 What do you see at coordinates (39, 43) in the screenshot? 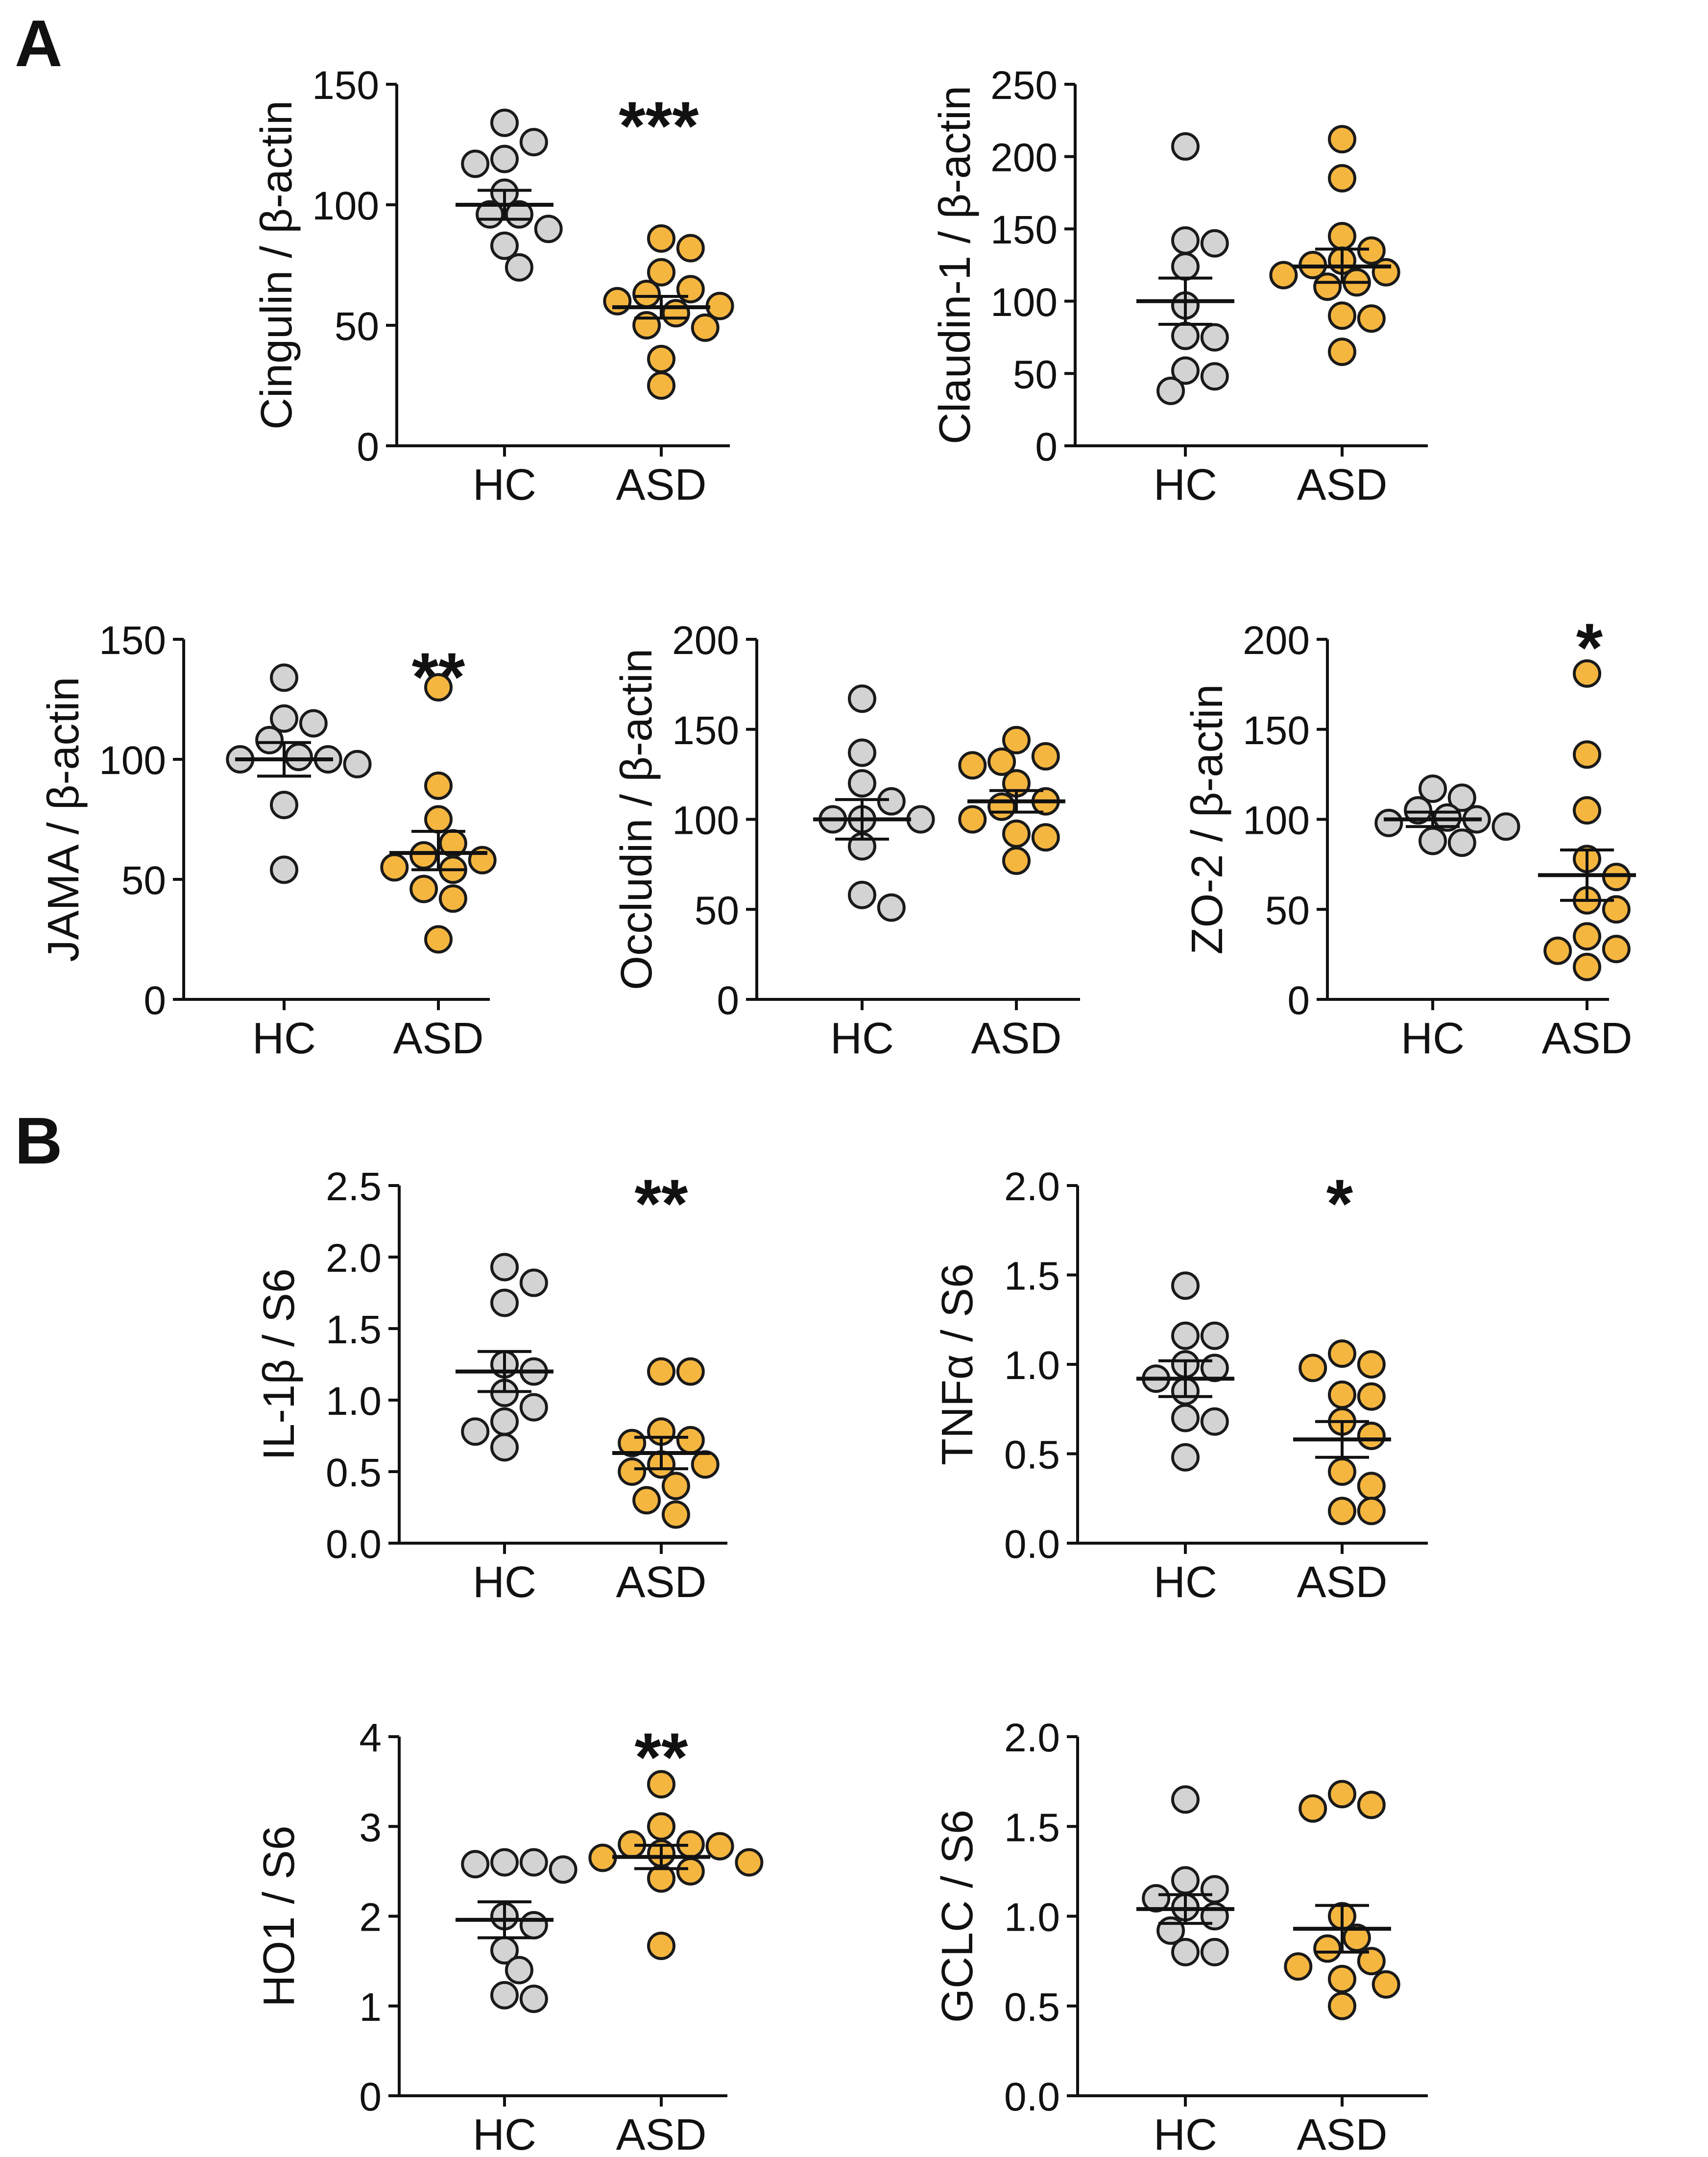
I see `panel-label-a: A` at bounding box center [39, 43].